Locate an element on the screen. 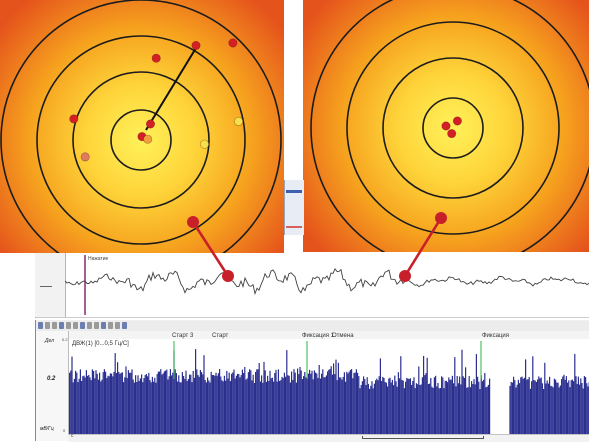 Image resolution: width=589 pixels, height=442 pixels. trace-line is located at coordinates (327, 281).